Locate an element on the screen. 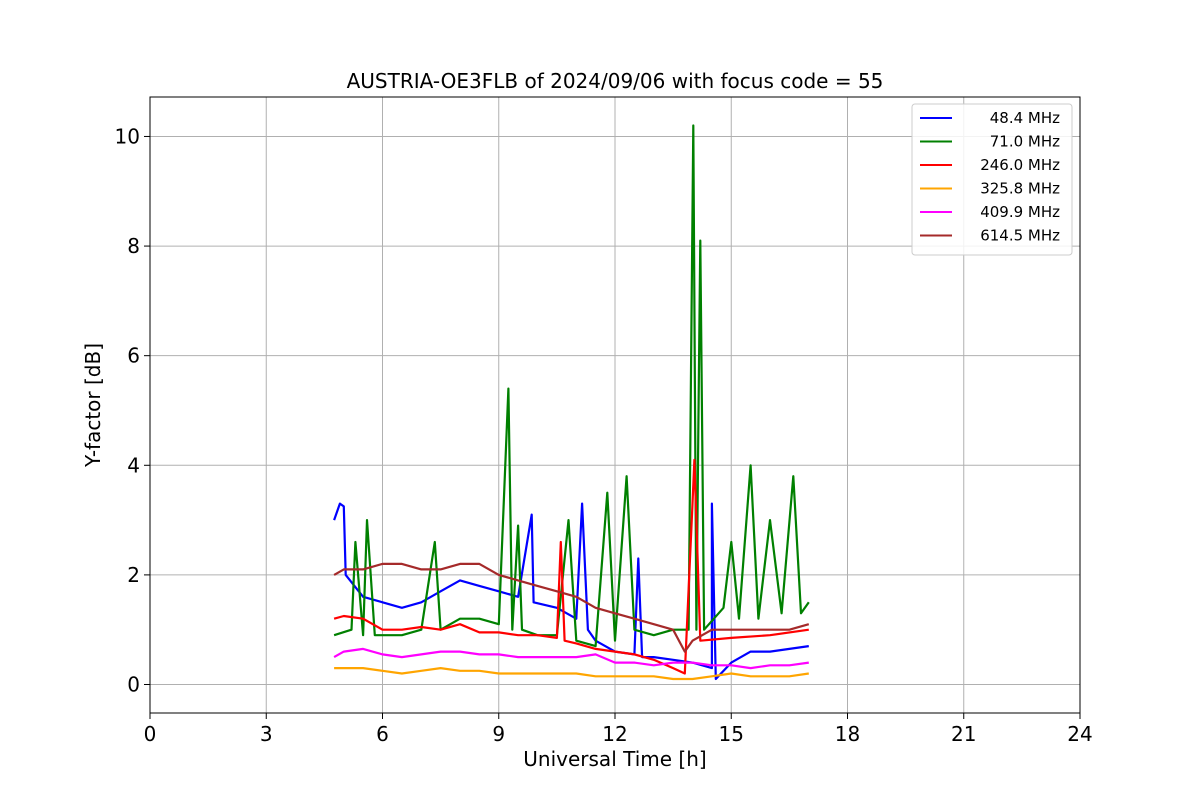  y-tick-label: 8 is located at coordinates (133, 246).